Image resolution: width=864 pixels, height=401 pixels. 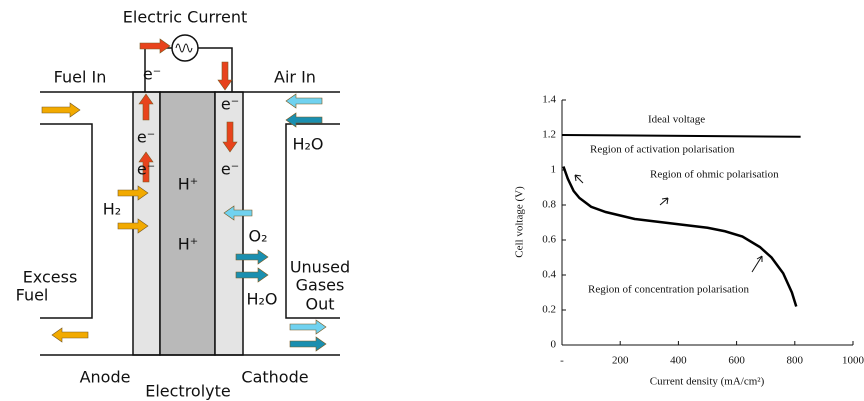 What do you see at coordinates (66, 221) in the screenshot?
I see `anode-channel` at bounding box center [66, 221].